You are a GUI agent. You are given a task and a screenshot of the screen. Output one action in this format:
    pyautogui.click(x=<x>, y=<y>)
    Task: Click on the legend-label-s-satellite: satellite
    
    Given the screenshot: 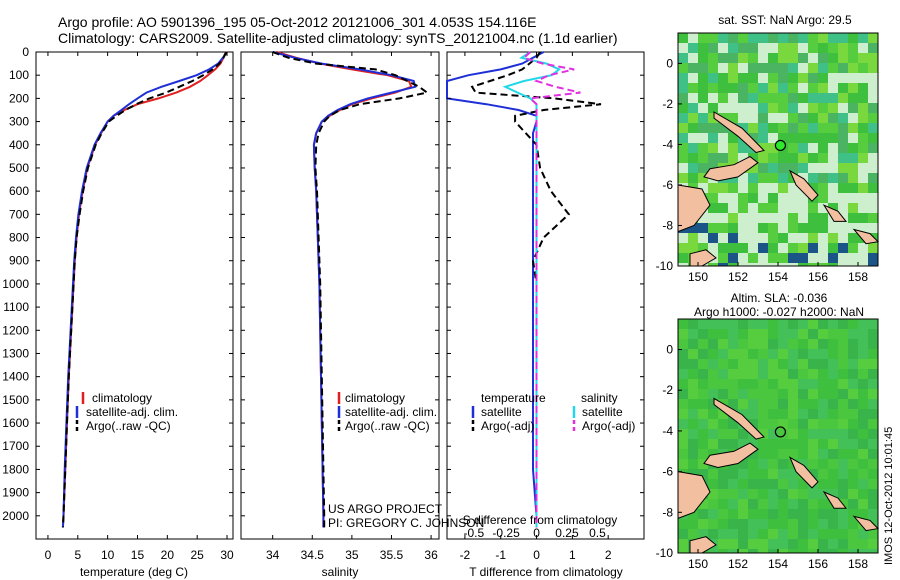 What is the action you would take?
    pyautogui.click(x=602, y=412)
    